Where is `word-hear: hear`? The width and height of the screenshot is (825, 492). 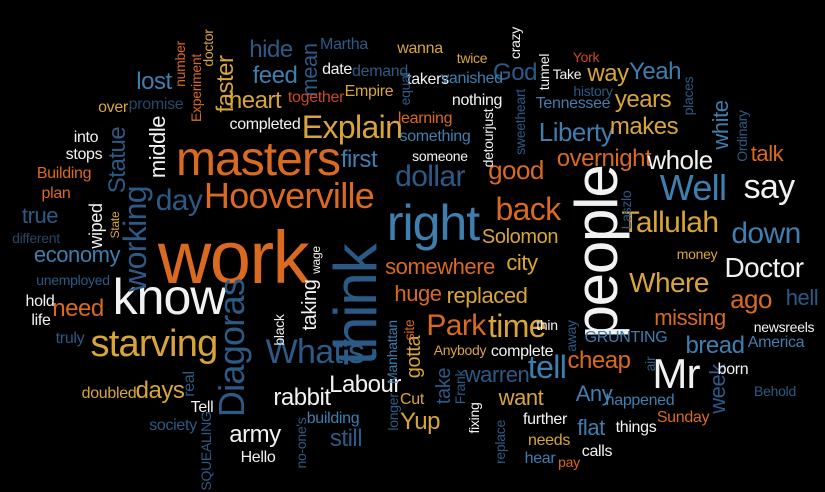
word-hear: hear is located at coordinates (540, 458).